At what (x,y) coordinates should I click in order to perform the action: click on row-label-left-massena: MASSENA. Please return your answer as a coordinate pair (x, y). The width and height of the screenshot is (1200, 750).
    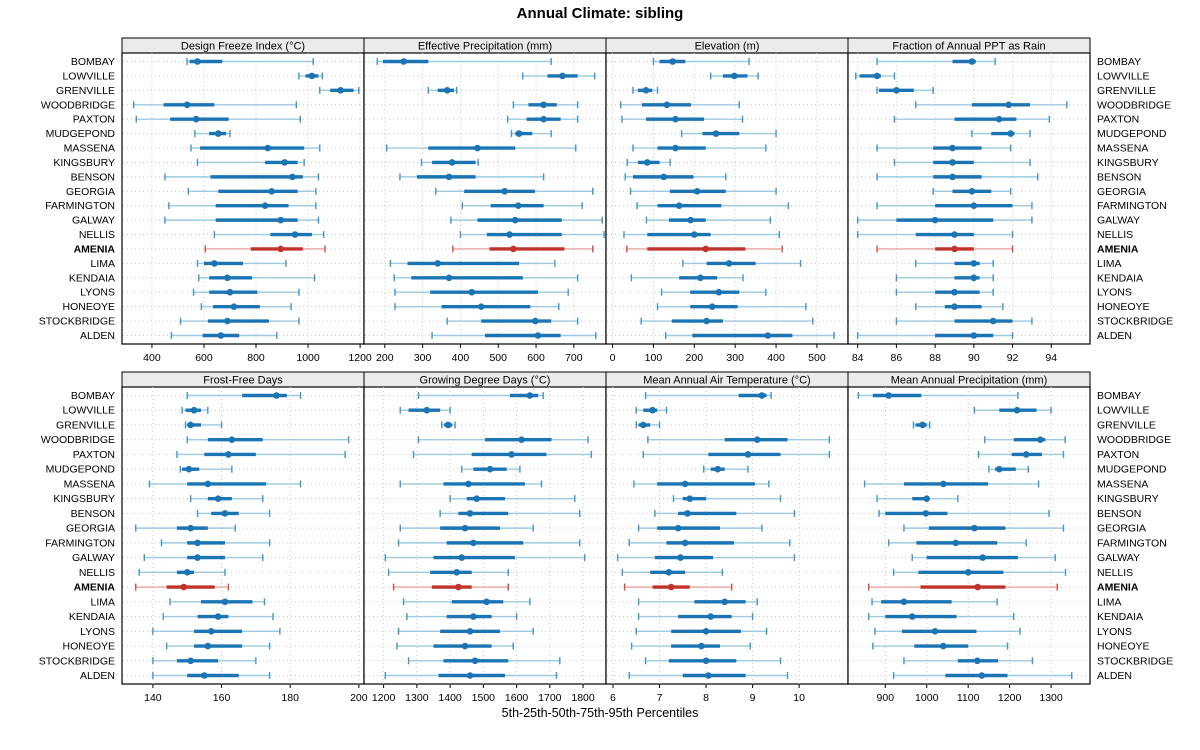
    Looking at the image, I should click on (89, 484).